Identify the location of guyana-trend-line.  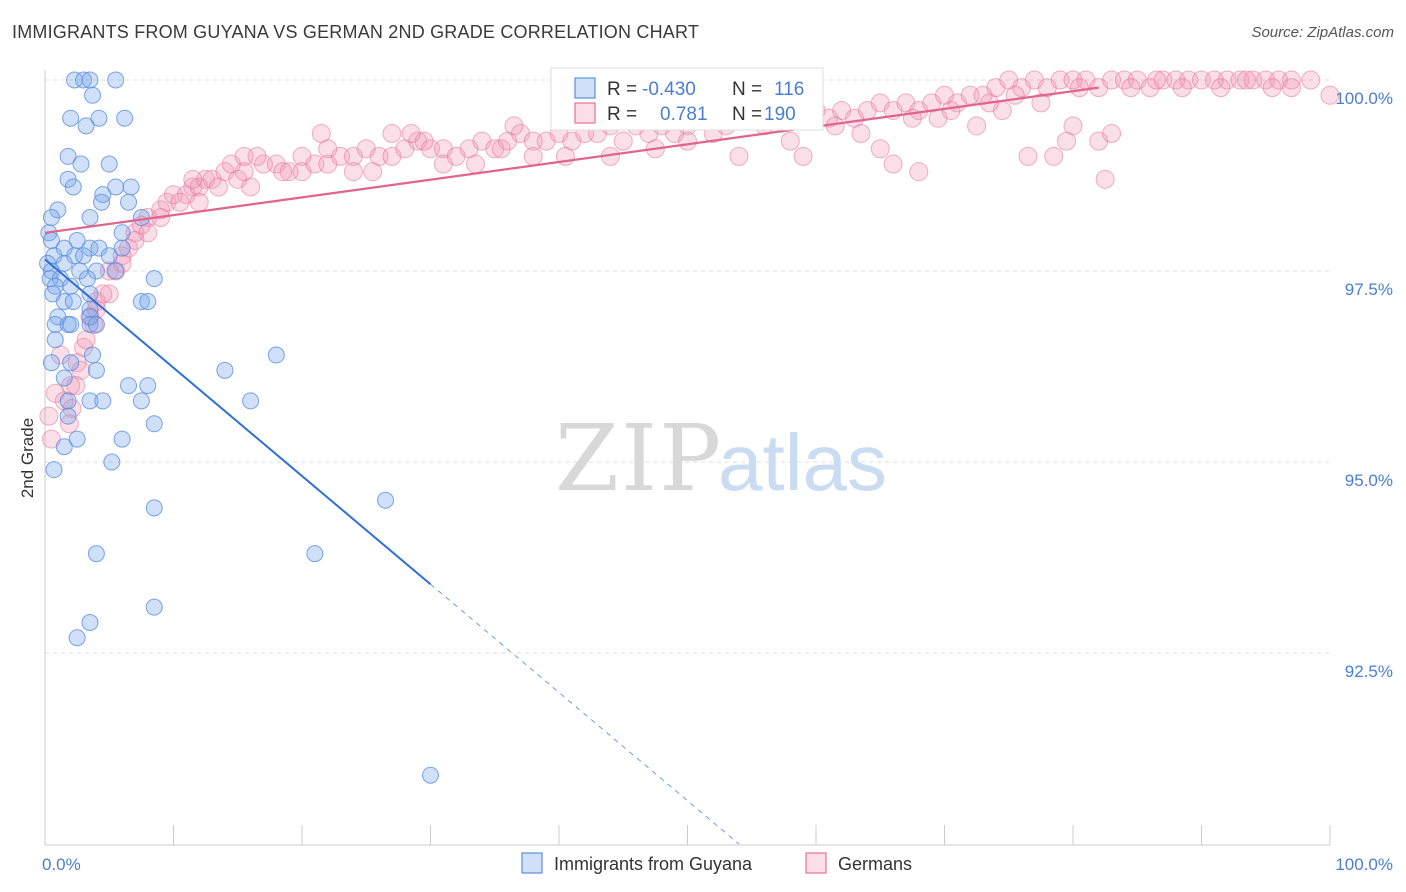
(238, 422).